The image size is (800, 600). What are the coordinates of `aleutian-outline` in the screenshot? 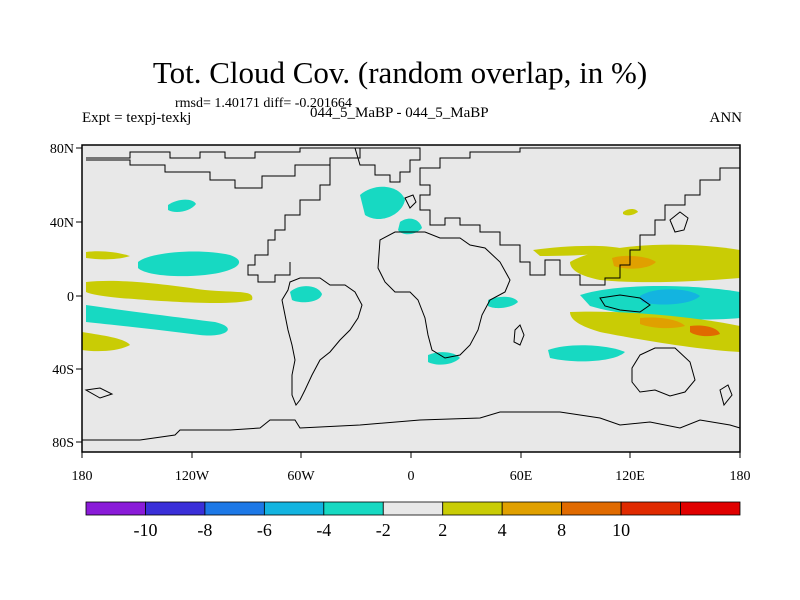 It's located at (99, 393).